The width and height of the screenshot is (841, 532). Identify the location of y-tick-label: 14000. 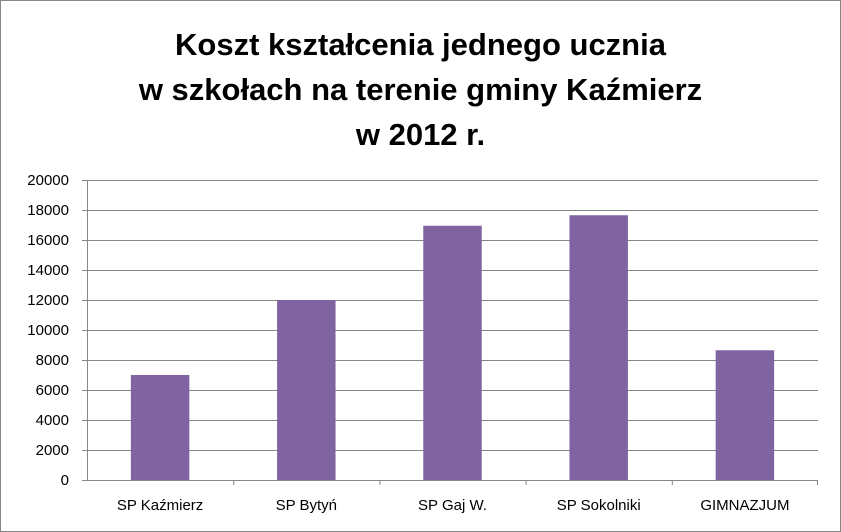
(48, 270).